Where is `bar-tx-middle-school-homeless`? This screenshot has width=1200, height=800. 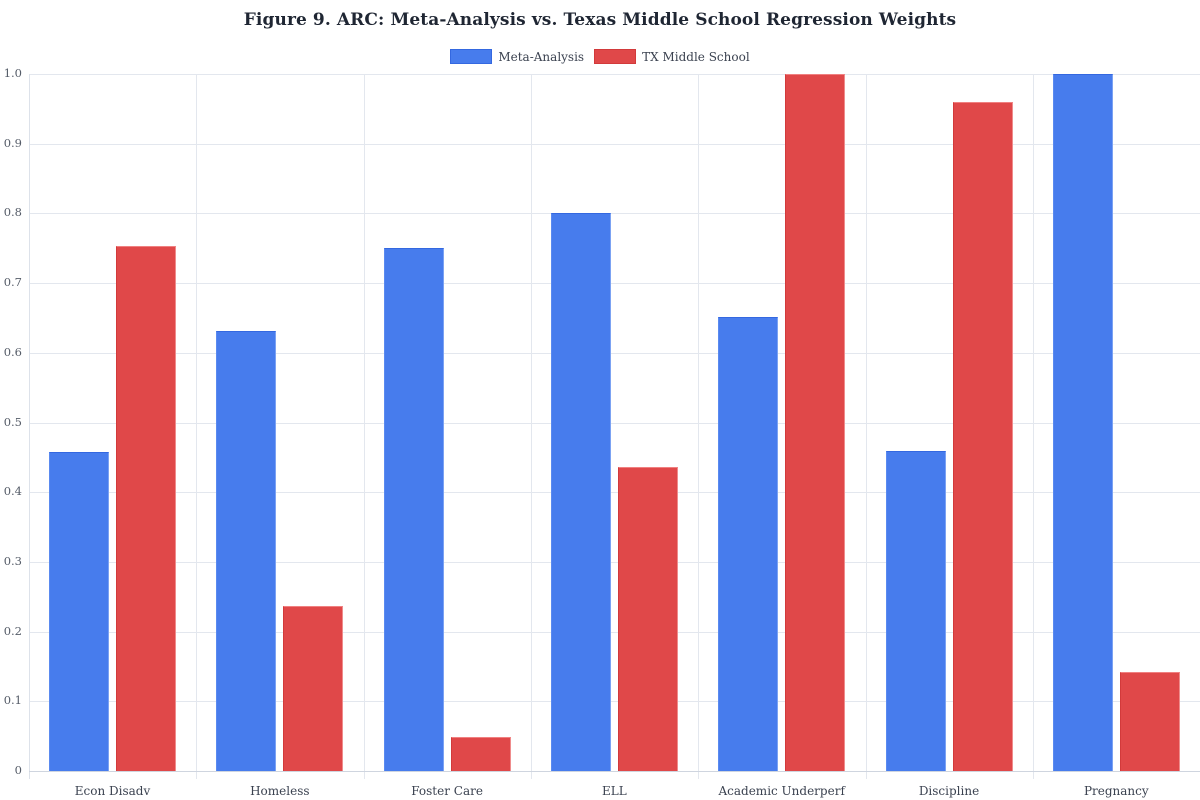
bar-tx-middle-school-homeless is located at coordinates (313, 688).